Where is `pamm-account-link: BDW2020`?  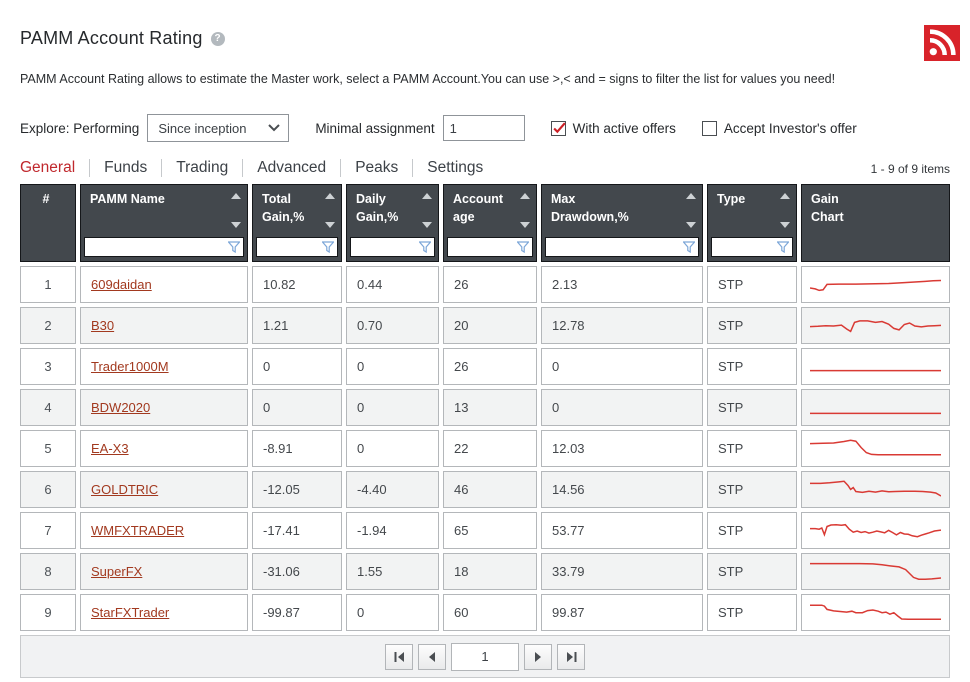 pamm-account-link: BDW2020 is located at coordinates (121, 407).